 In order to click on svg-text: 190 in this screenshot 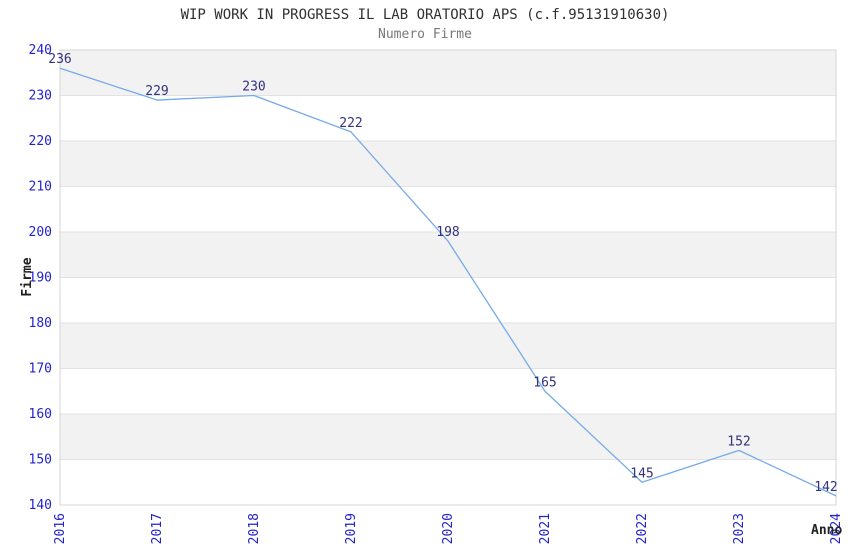, I will do `click(40, 278)`.